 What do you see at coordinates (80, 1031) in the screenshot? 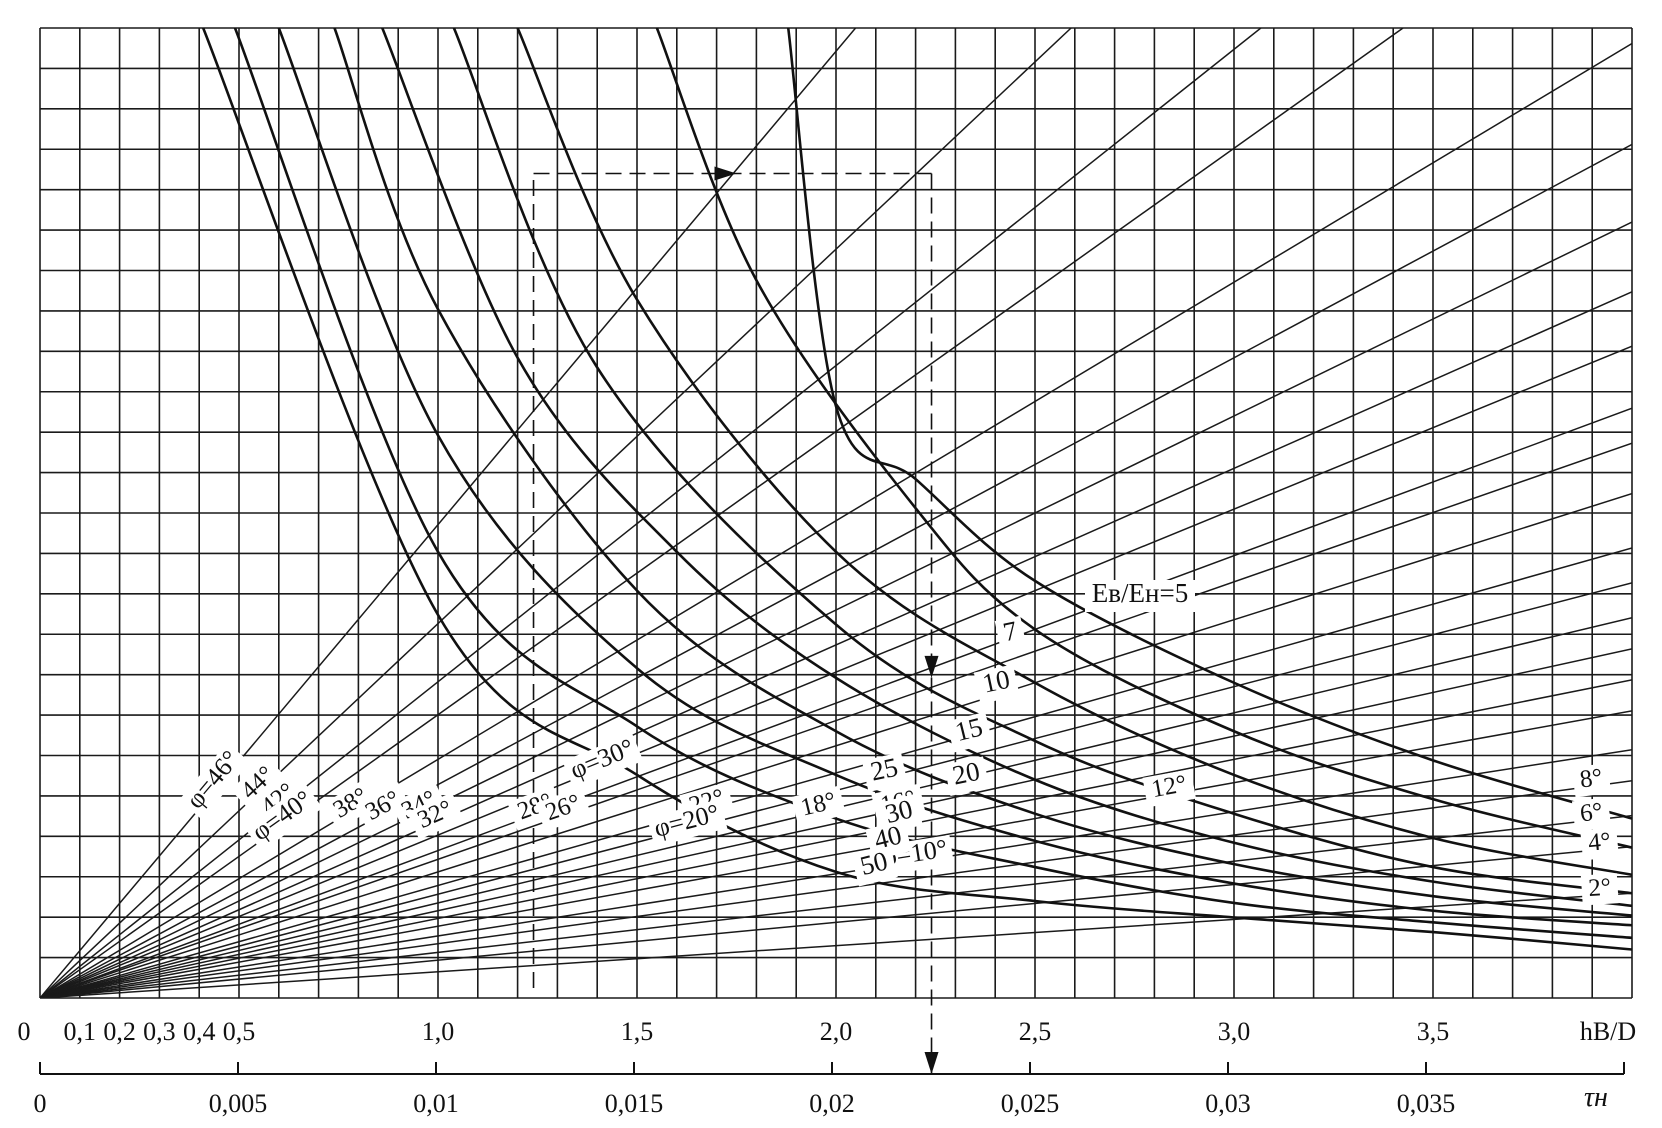
I see `x-top-tick-label: 0,1` at bounding box center [80, 1031].